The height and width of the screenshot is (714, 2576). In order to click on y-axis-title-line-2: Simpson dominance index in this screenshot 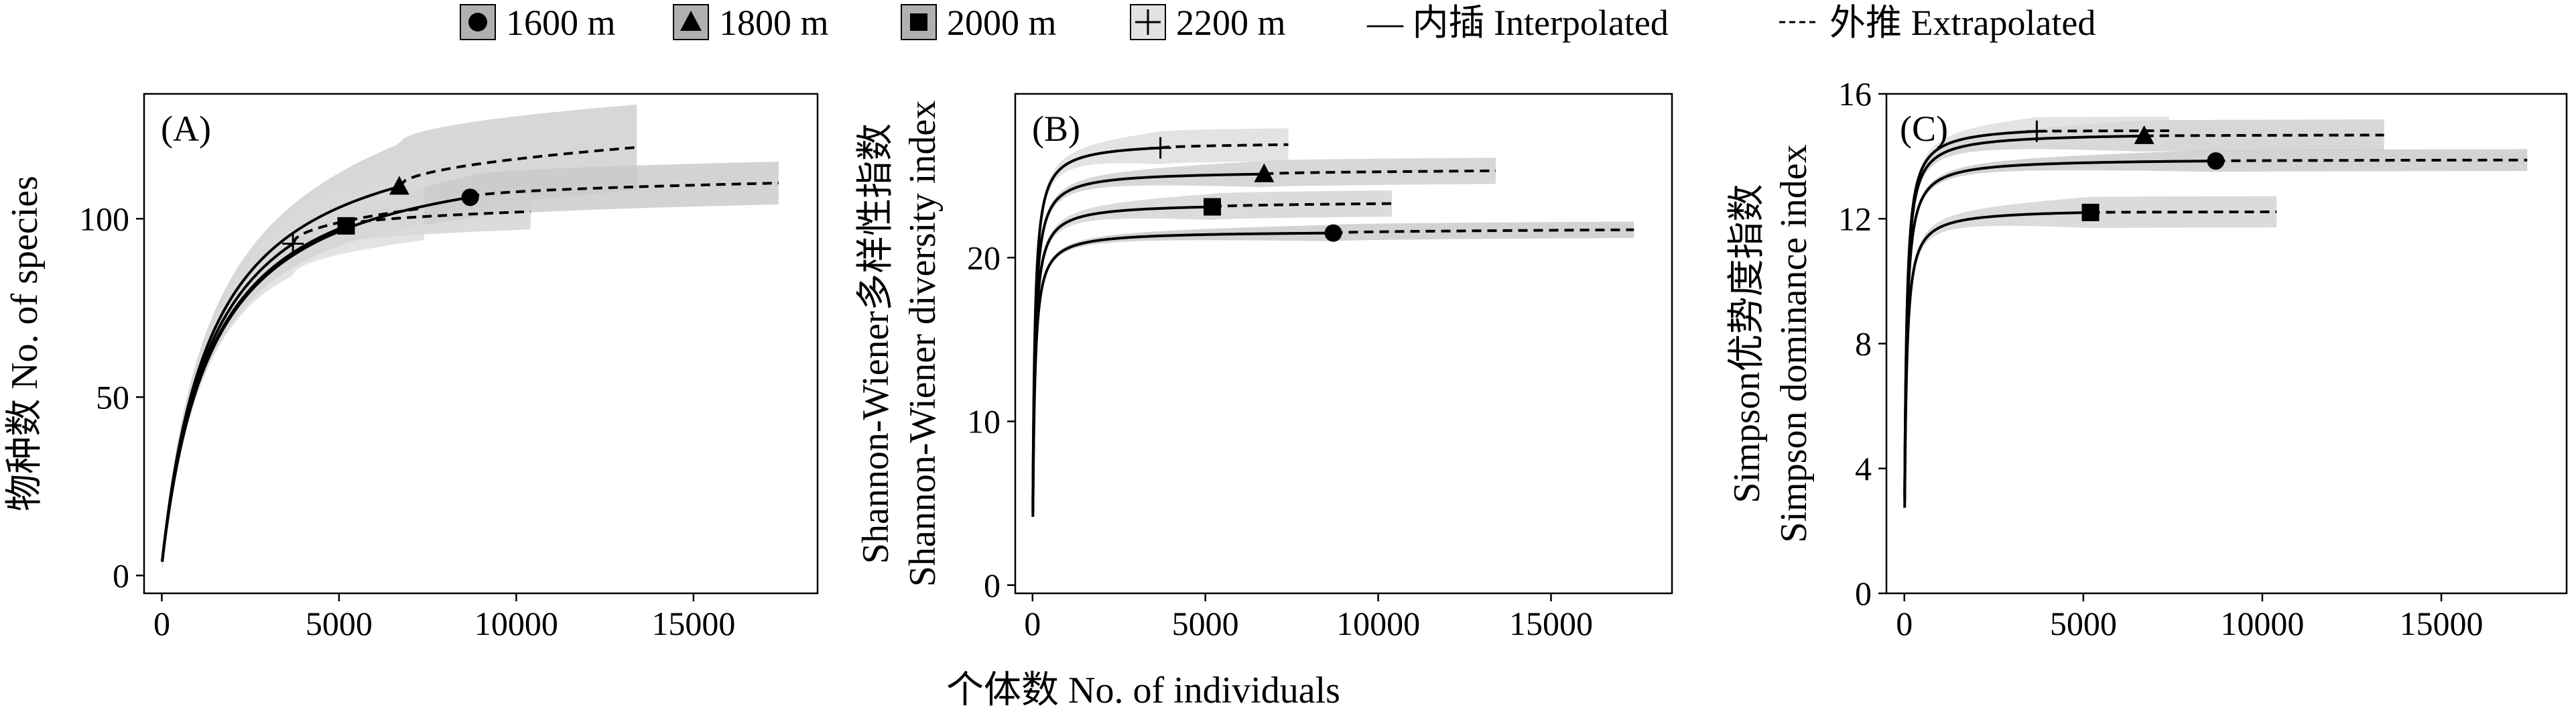, I will do `click(1794, 343)`.